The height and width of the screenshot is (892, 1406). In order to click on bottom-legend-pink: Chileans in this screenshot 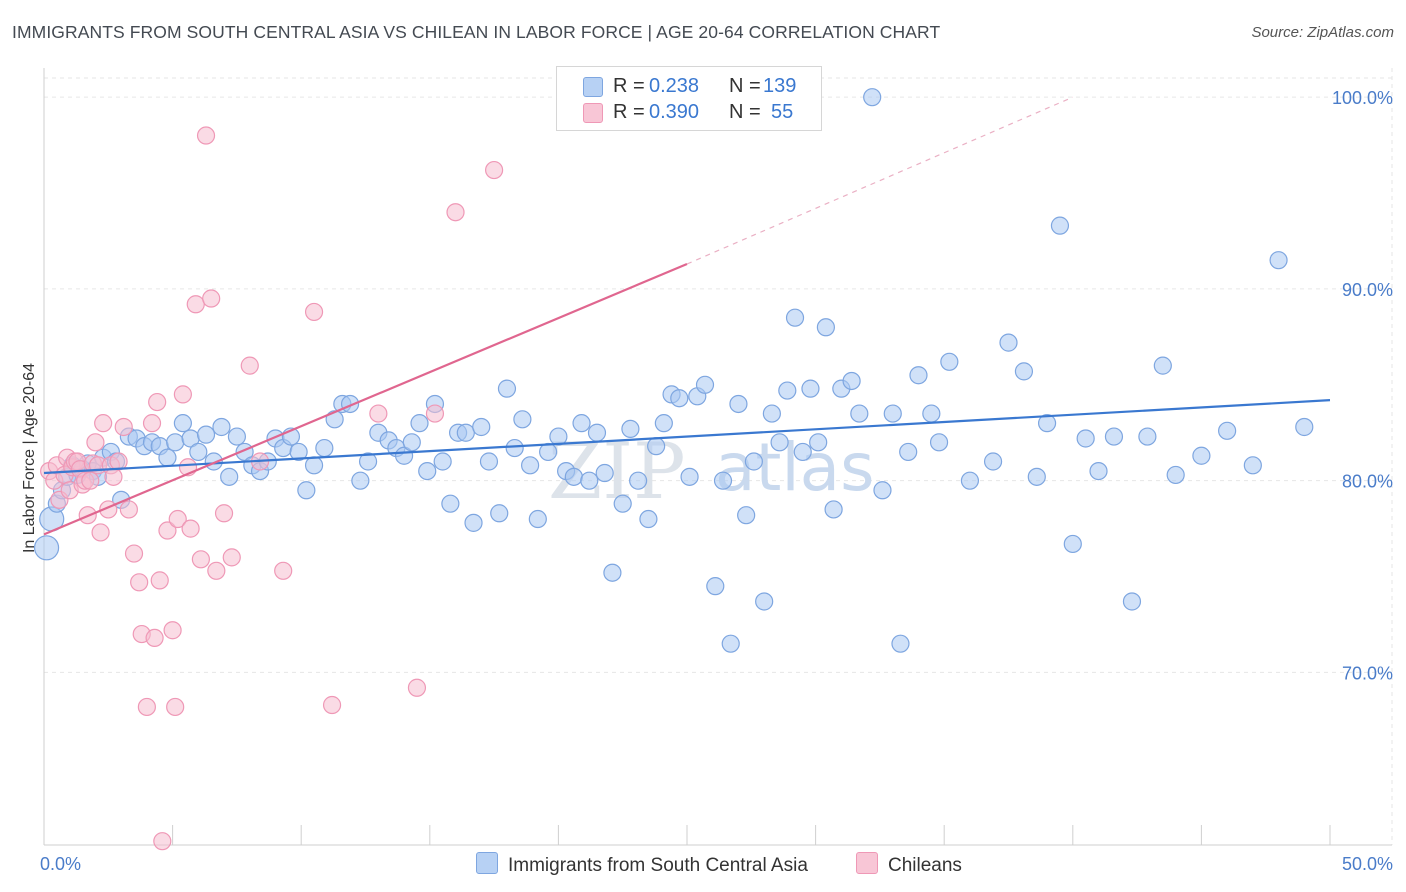, I will do `click(909, 864)`.